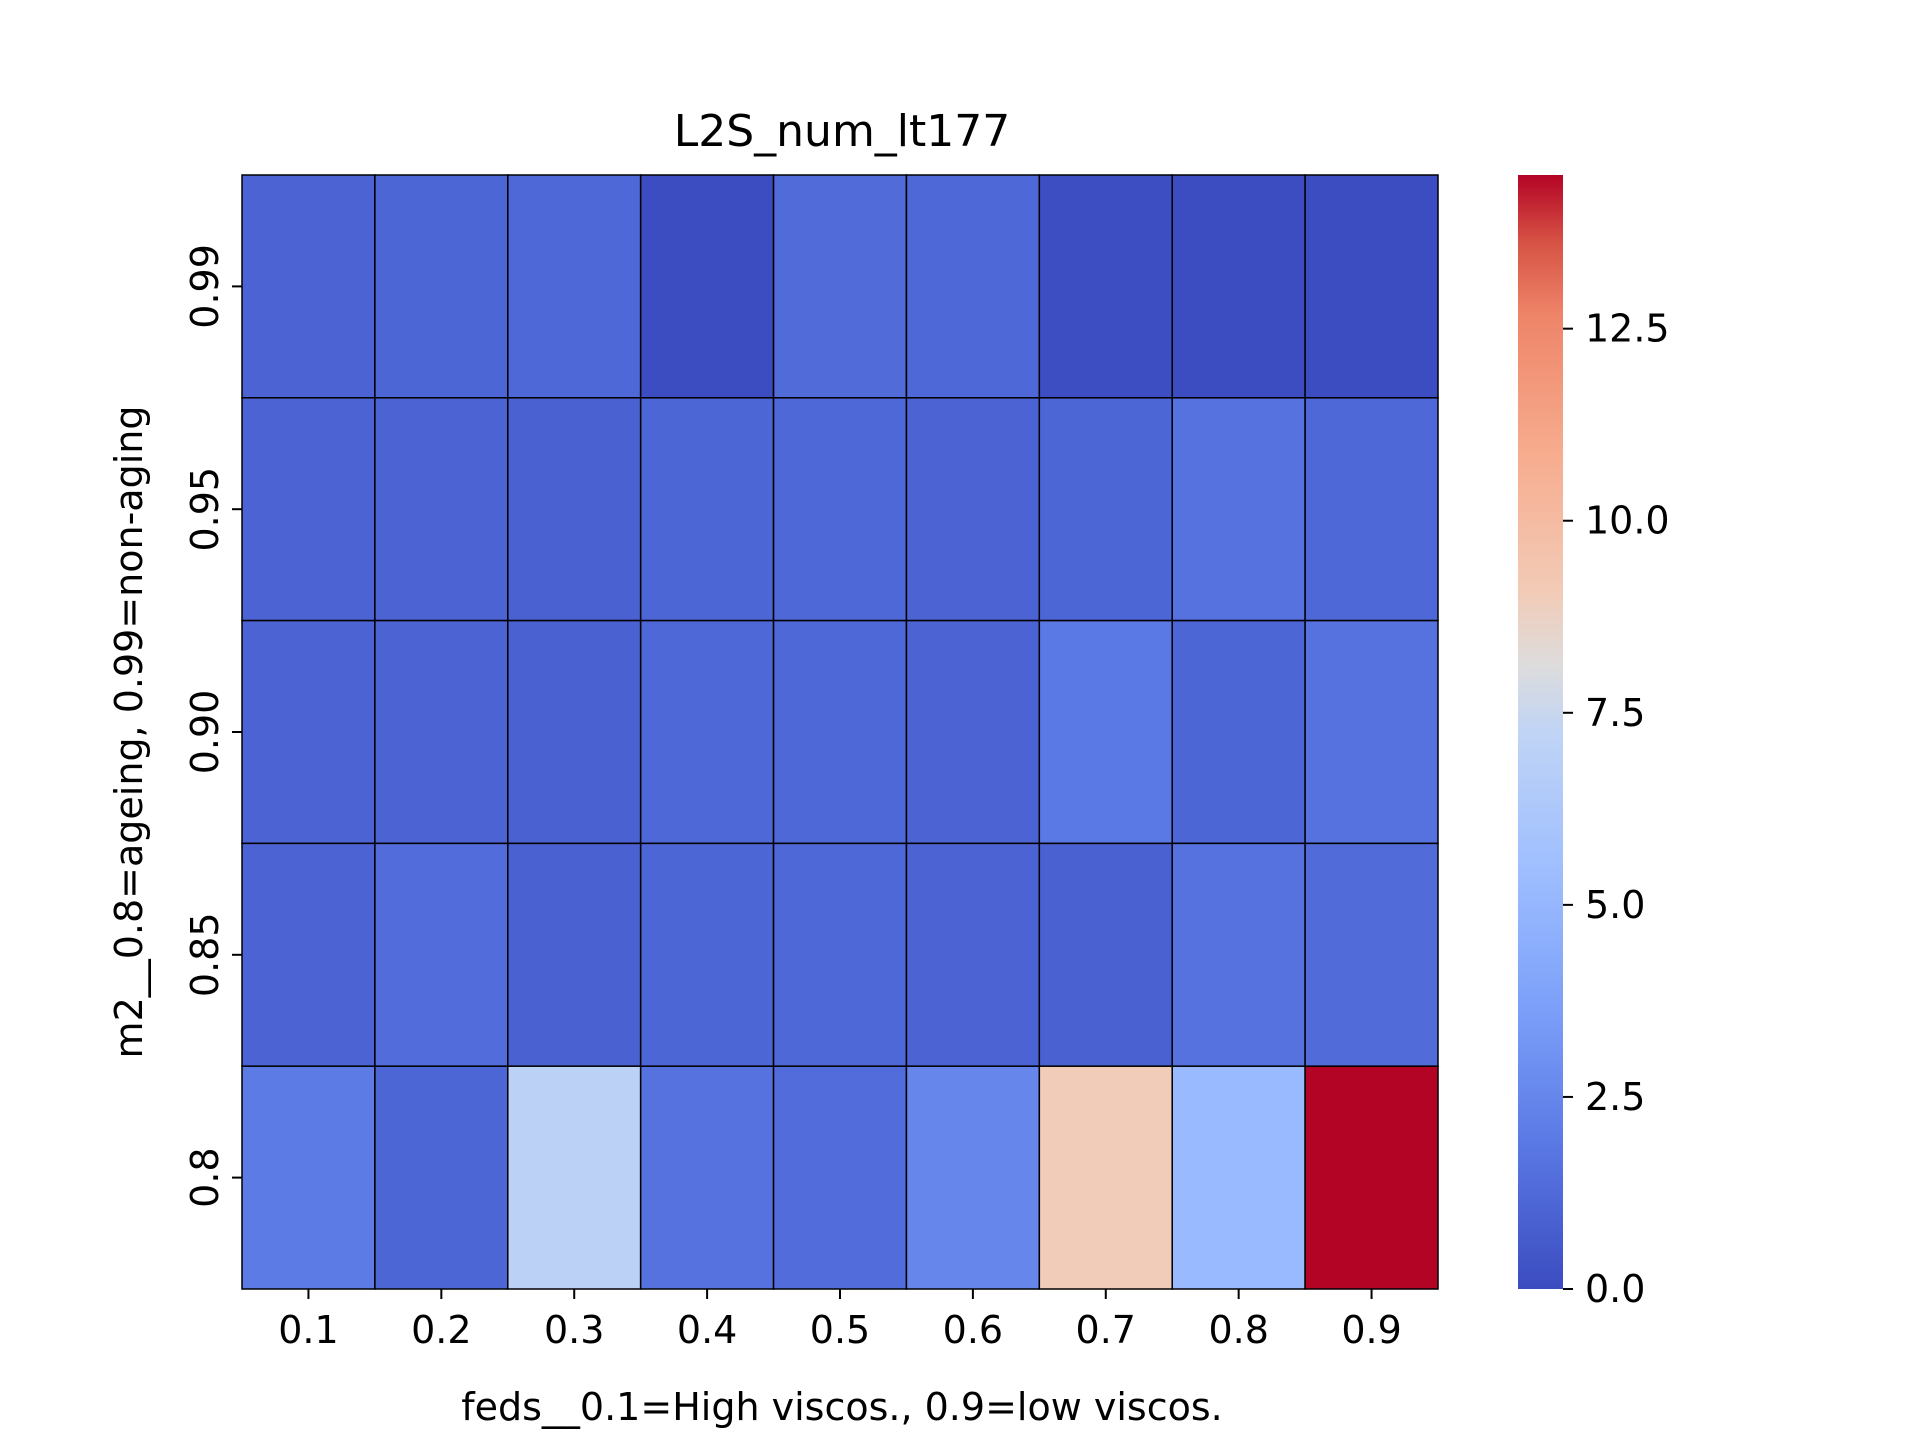  I want to click on heatmap-cell-0.95-0.7, so click(1105, 509).